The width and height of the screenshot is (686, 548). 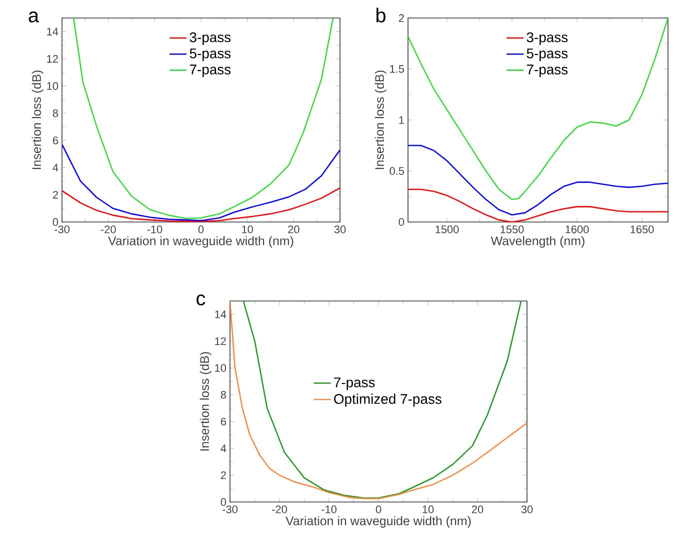 What do you see at coordinates (447, 230) in the screenshot?
I see `x-tick-label: 1500` at bounding box center [447, 230].